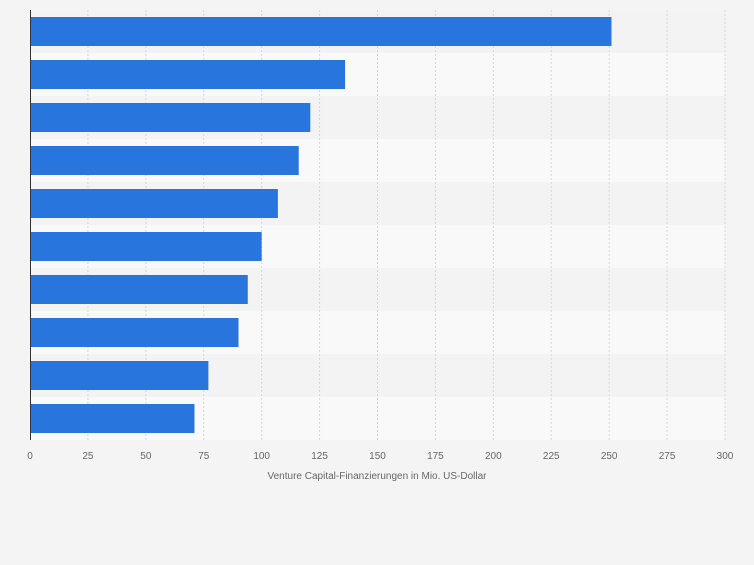  I want to click on x-tick-label: 25, so click(88, 456).